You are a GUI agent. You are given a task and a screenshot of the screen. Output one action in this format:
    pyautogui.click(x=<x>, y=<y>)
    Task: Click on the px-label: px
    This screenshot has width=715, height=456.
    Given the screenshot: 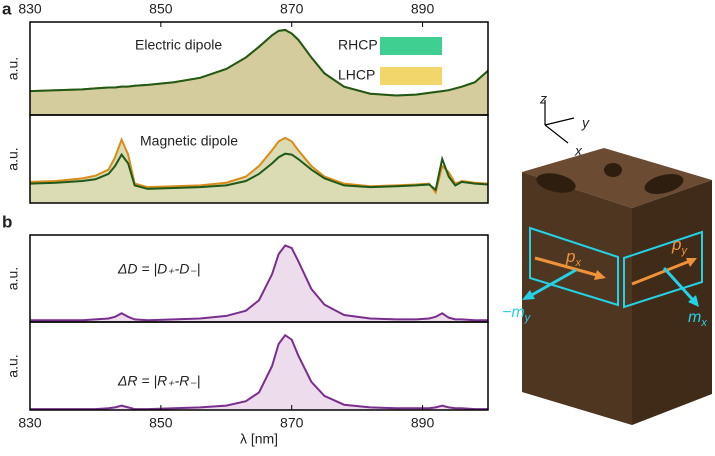 What is the action you would take?
    pyautogui.click(x=573, y=257)
    